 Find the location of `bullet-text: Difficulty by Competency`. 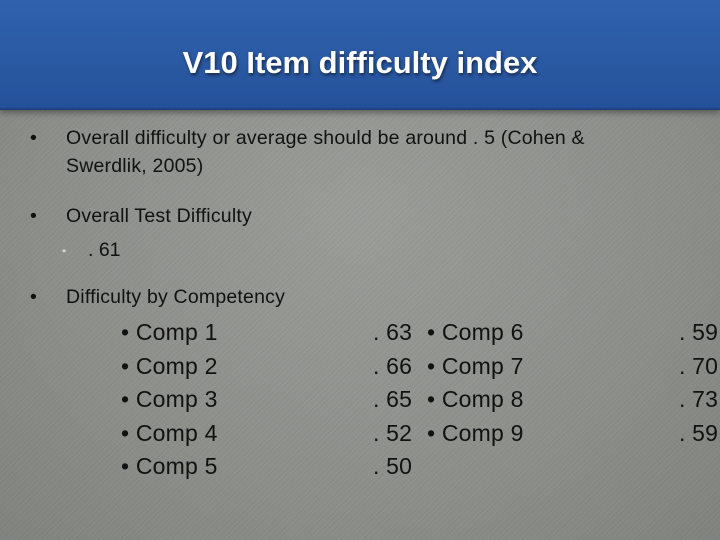

bullet-text: Difficulty by Competency is located at coordinates (176, 297).